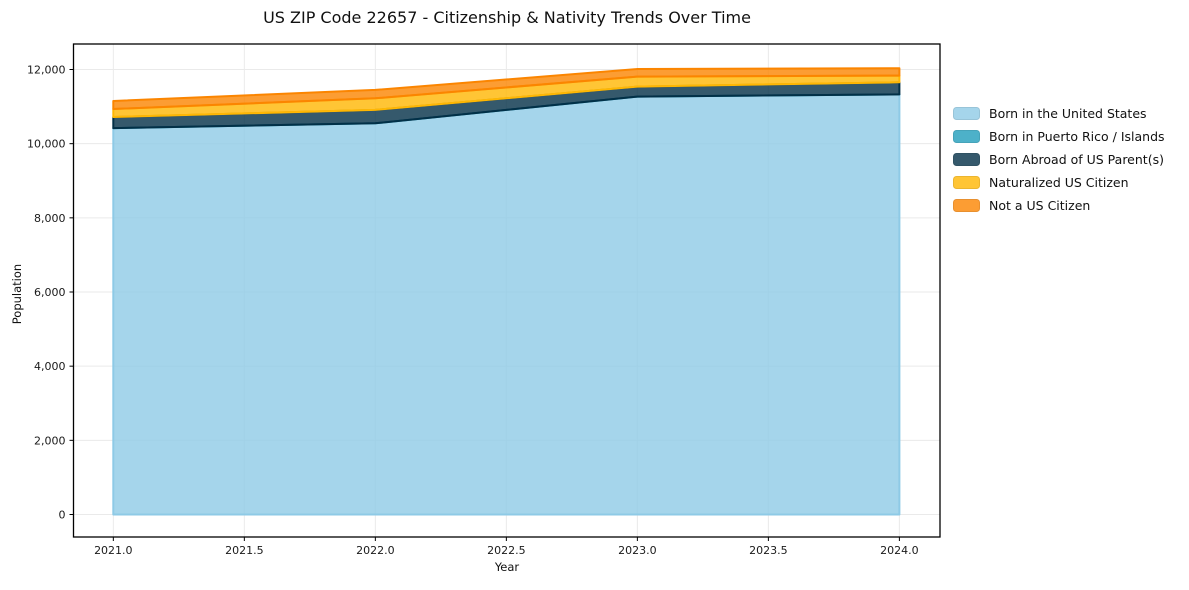 The height and width of the screenshot is (590, 1189). I want to click on area-not-a-us-citizen, so click(506, 88).